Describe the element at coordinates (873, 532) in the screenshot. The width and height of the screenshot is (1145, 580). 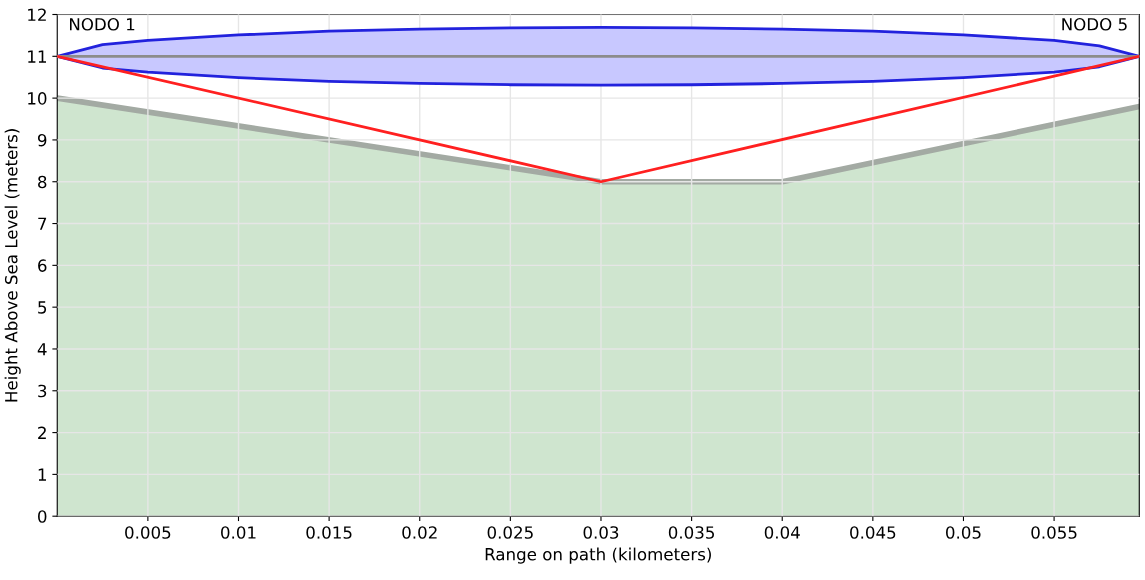
I see `x-tick-label: 0.045` at that location.